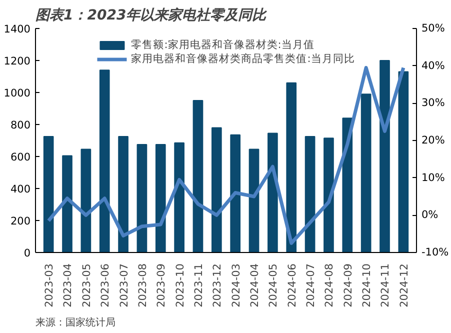  I want to click on x-tick-label: 2024-07, so click(311, 285).